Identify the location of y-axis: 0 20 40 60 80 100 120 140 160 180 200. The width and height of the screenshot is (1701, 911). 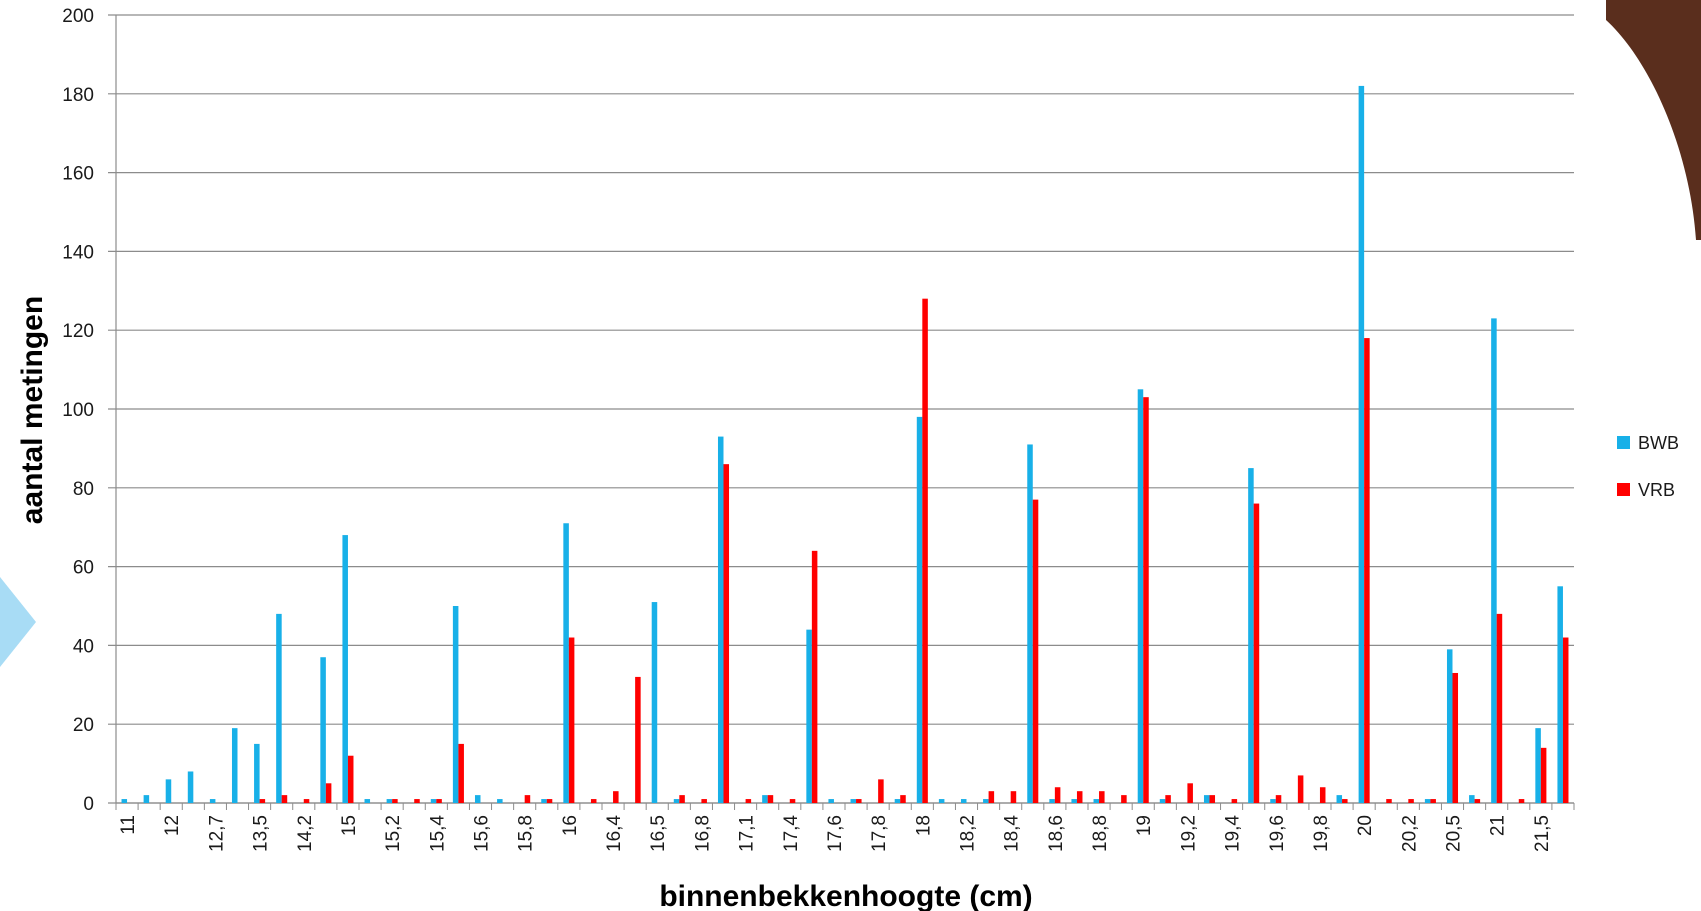
(89, 410).